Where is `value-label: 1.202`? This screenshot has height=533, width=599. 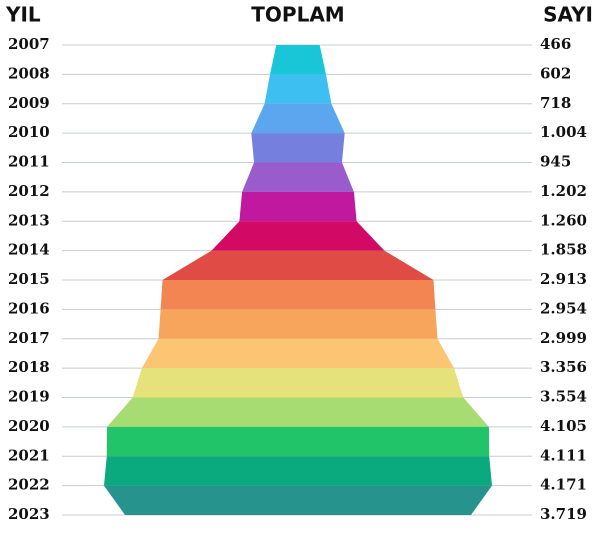
value-label: 1.202 is located at coordinates (563, 191).